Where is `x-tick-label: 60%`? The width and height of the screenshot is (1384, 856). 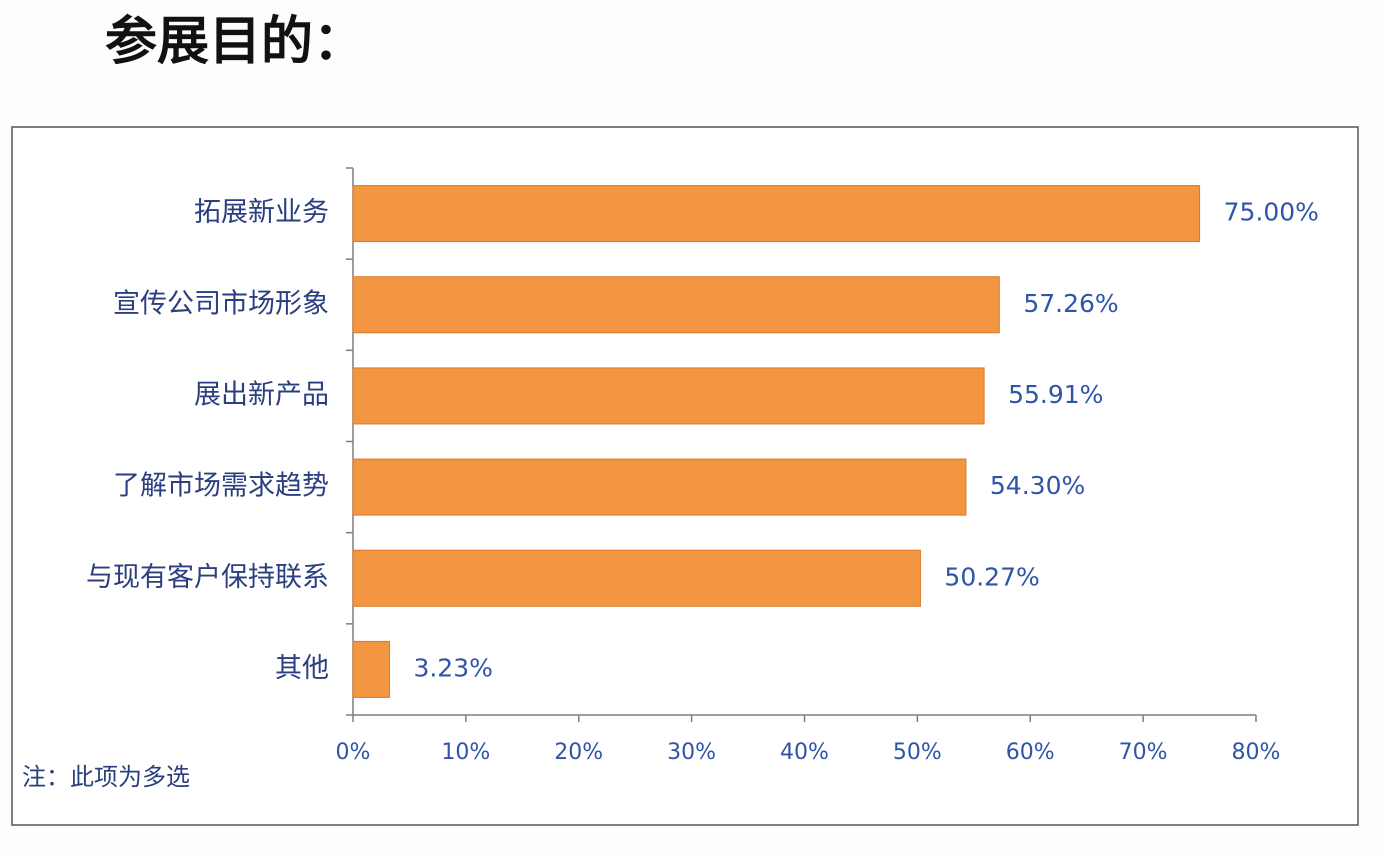 x-tick-label: 60% is located at coordinates (1030, 752).